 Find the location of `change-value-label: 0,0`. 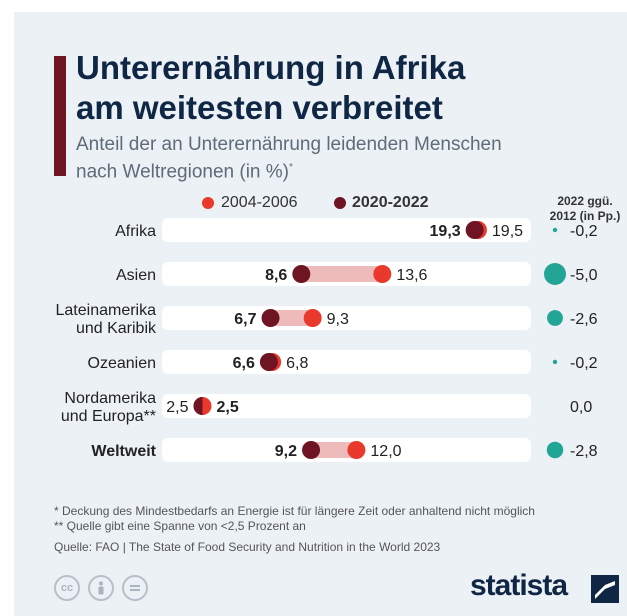

change-value-label: 0,0 is located at coordinates (581, 407).